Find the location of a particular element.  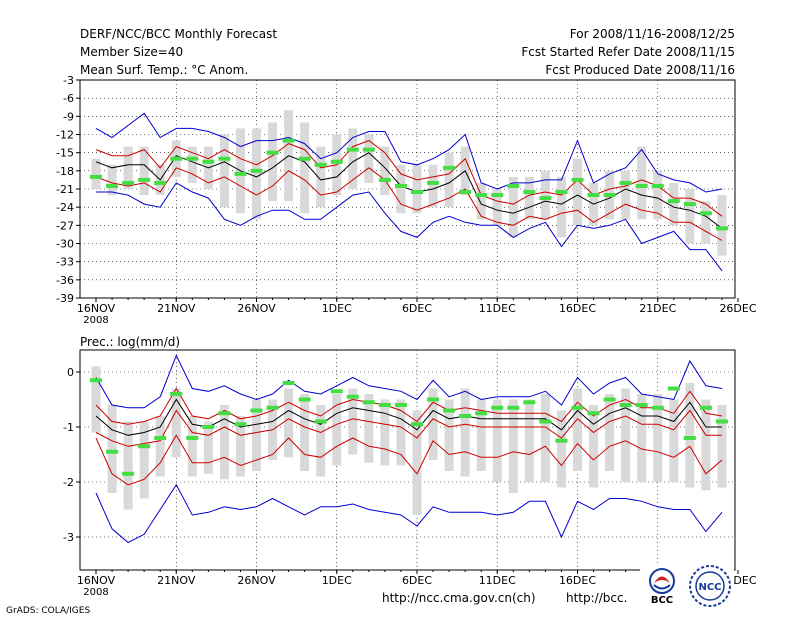

series-line-p90 is located at coordinates (409, 406).